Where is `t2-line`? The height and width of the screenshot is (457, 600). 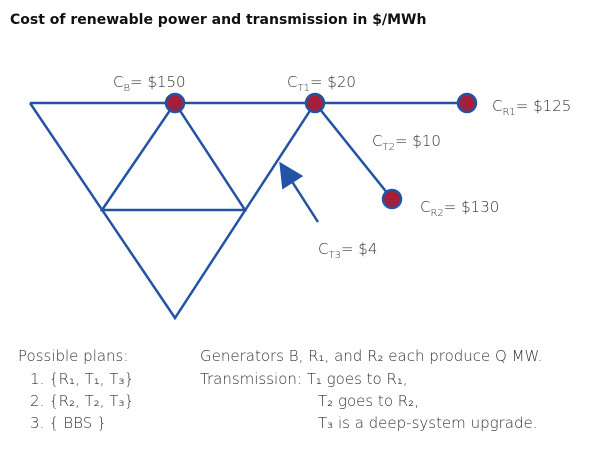
t2-line is located at coordinates (353, 151).